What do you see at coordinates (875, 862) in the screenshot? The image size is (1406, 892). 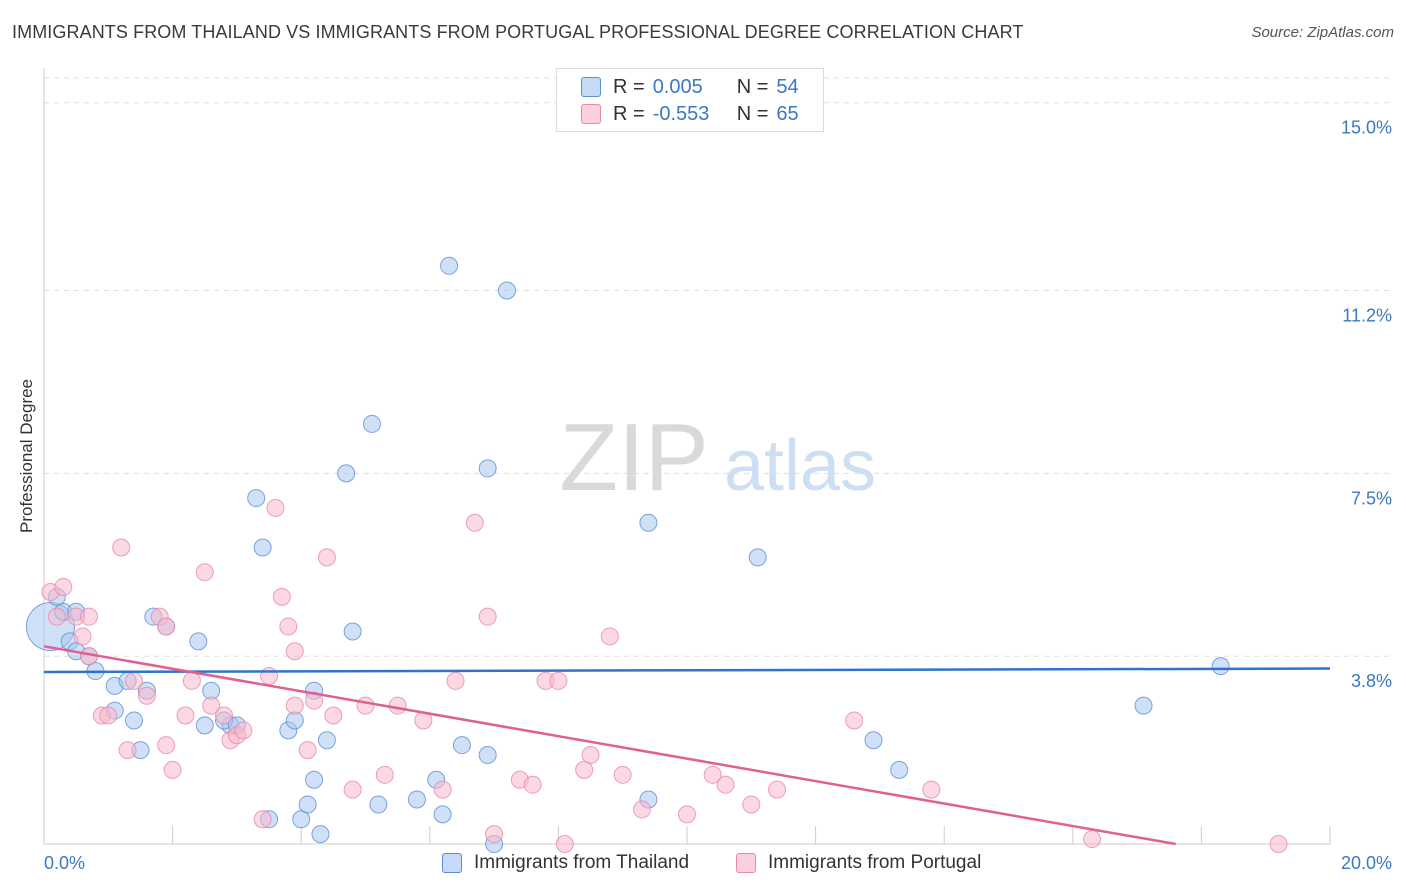 I see `legend-label-portugal: Immigrants from Portugal` at bounding box center [875, 862].